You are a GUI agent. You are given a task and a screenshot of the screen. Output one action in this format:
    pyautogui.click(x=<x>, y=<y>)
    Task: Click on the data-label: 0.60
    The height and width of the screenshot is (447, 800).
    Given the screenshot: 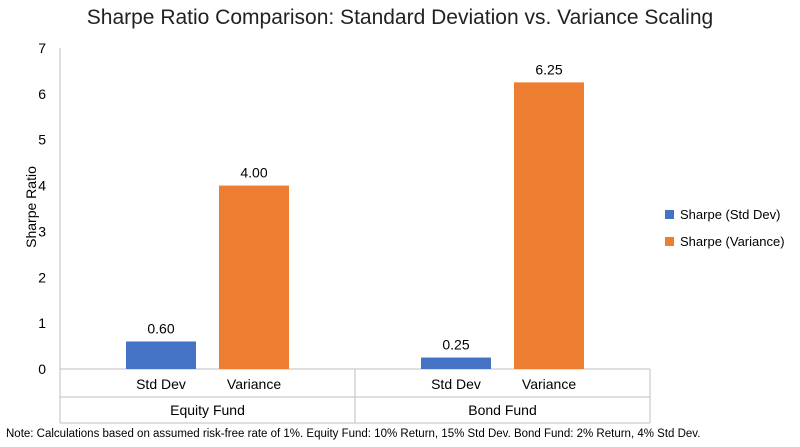 What is the action you would take?
    pyautogui.click(x=160, y=328)
    